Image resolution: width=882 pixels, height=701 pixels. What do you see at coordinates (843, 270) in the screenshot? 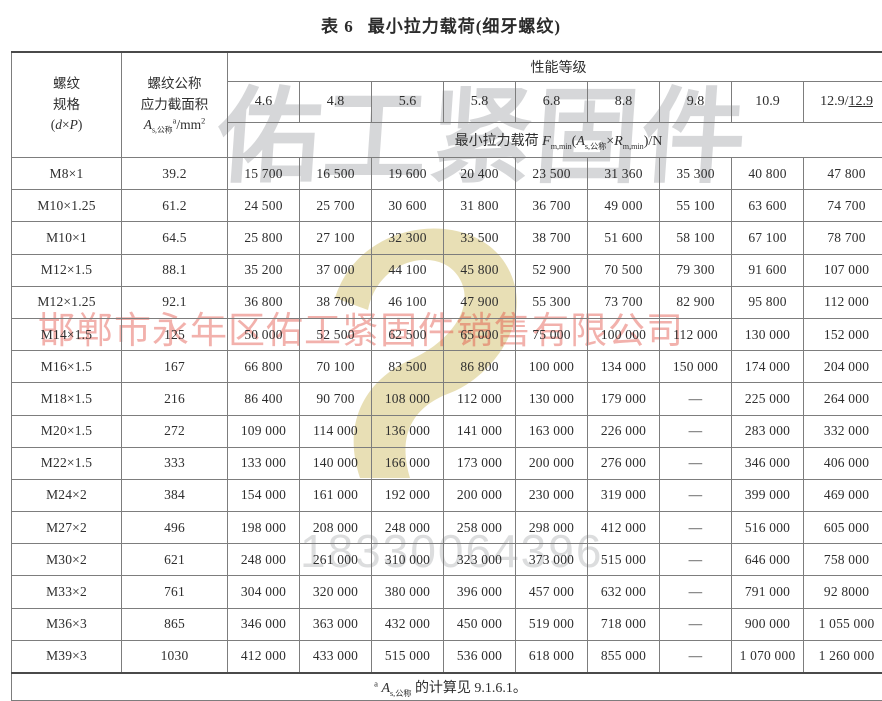
I see `cell-load-value: 107 000` at bounding box center [843, 270].